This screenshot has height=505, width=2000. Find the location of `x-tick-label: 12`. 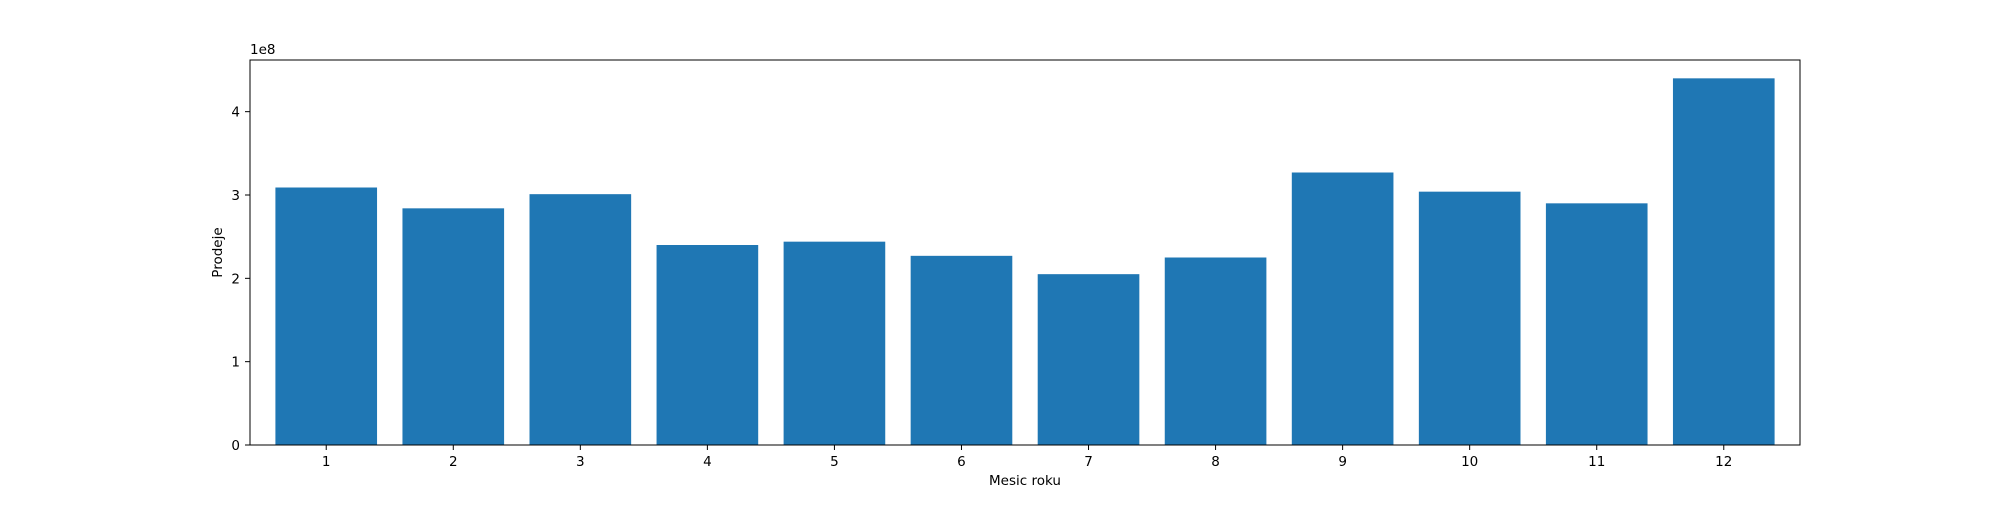

x-tick-label: 12 is located at coordinates (1723, 462).